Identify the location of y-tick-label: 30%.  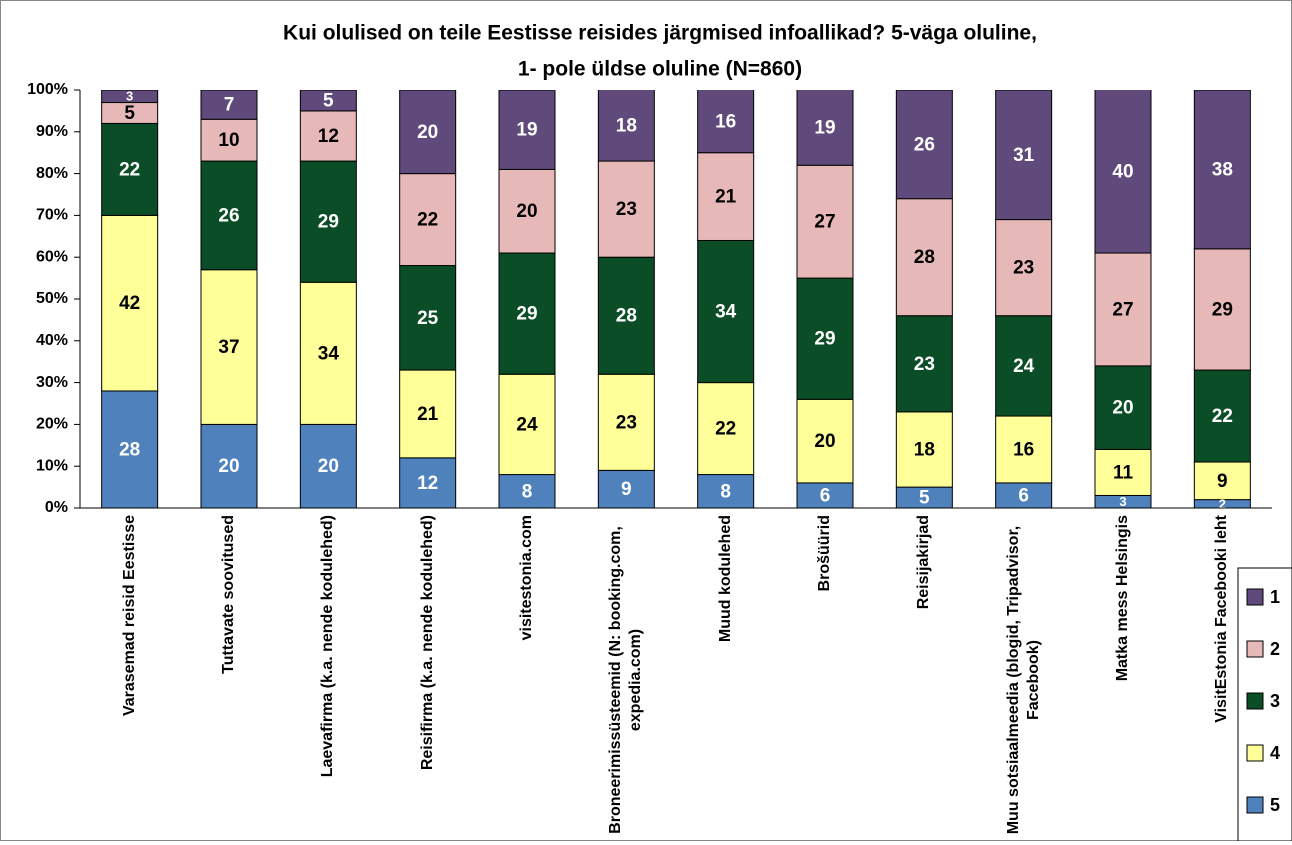
(52, 382).